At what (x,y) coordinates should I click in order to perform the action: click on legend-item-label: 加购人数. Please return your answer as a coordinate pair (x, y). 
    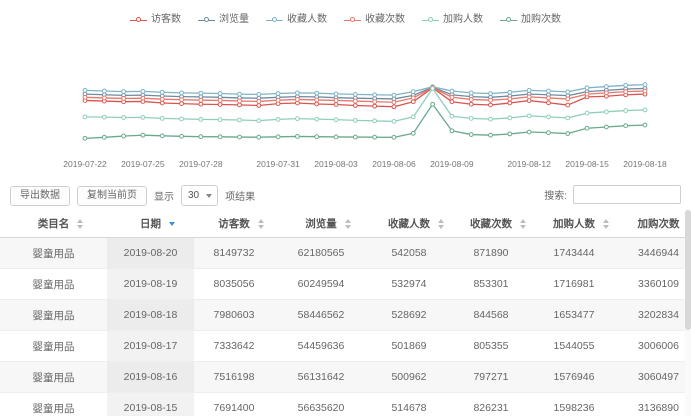
    Looking at the image, I should click on (463, 19).